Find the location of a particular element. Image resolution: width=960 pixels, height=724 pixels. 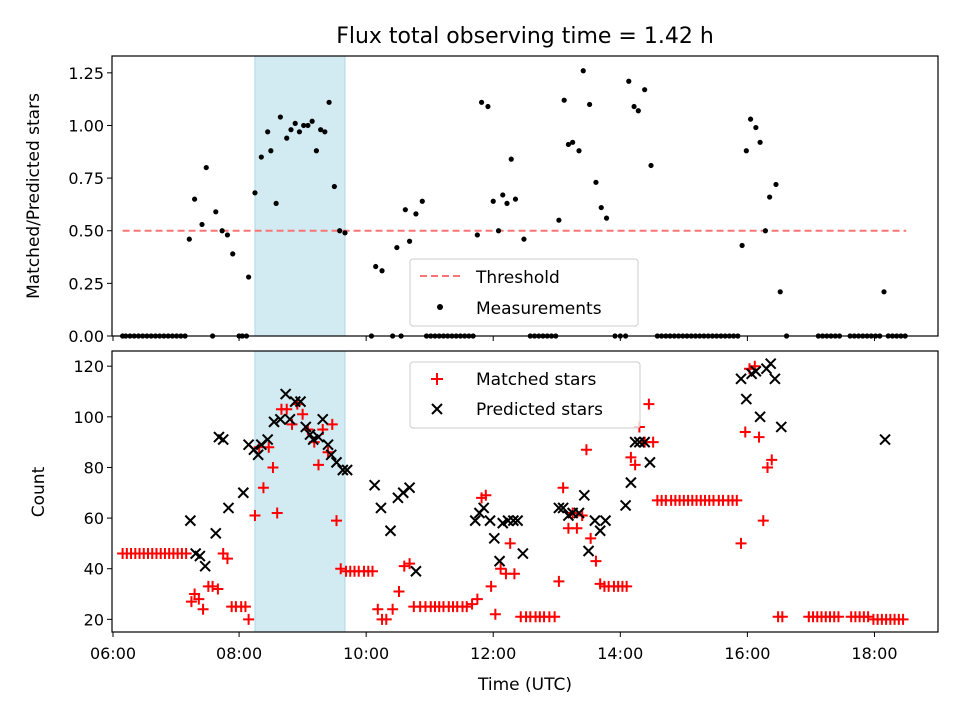

legend-predicted-label: Predicted stars is located at coordinates (539, 410).